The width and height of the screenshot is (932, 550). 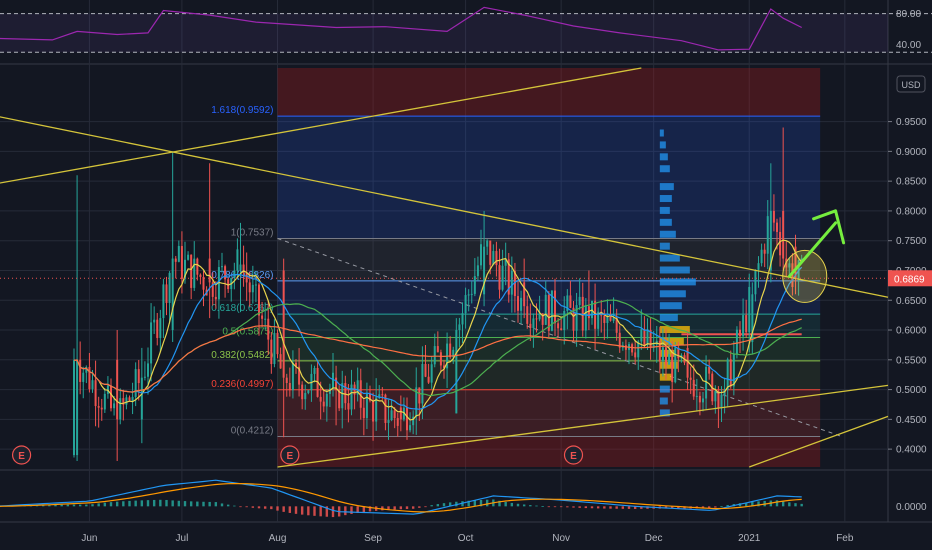 What do you see at coordinates (373, 538) in the screenshot?
I see `x-tick-label: Sep` at bounding box center [373, 538].